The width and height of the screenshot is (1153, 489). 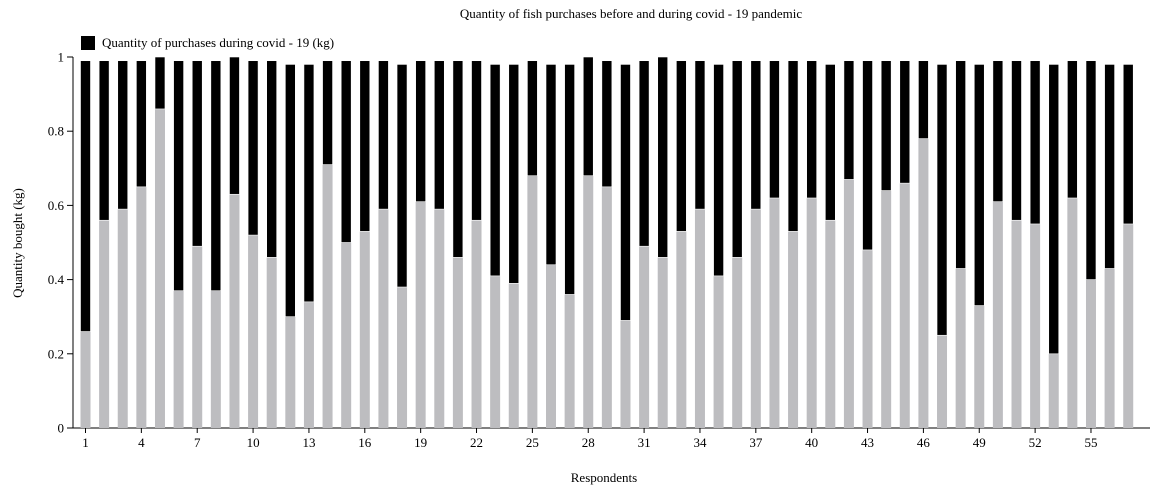 I want to click on x-tick-label: 22, so click(x=476, y=442).